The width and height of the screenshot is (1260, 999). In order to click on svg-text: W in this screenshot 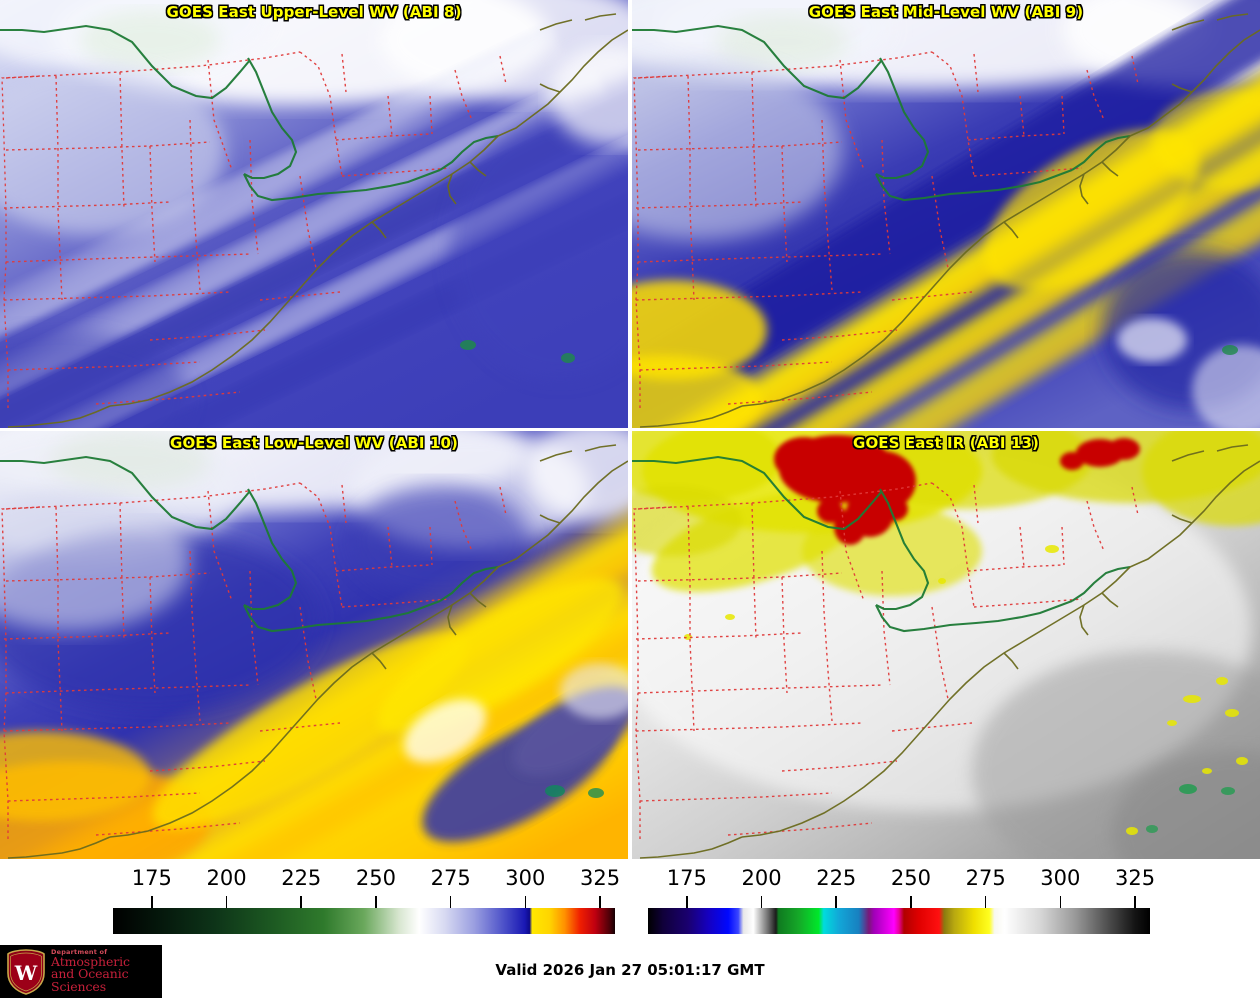, I will do `click(26, 973)`.